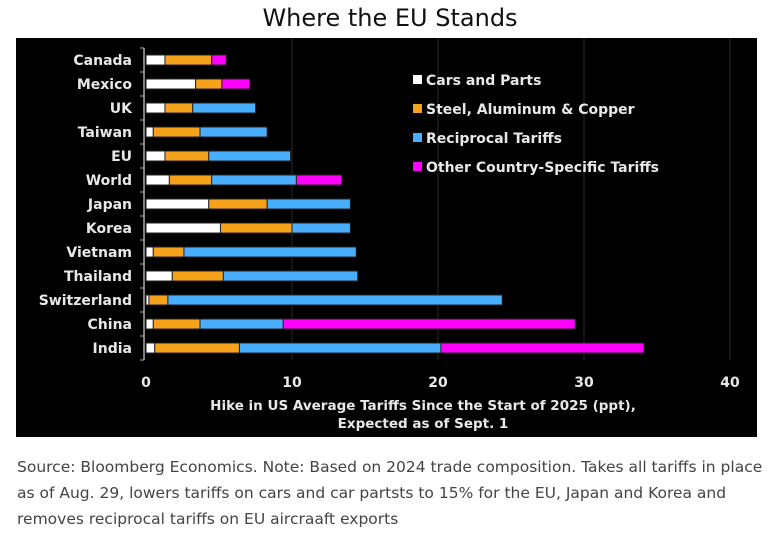 This screenshot has height=545, width=780. What do you see at coordinates (85, 301) in the screenshot?
I see `y-tick-label: Switzerland` at bounding box center [85, 301].